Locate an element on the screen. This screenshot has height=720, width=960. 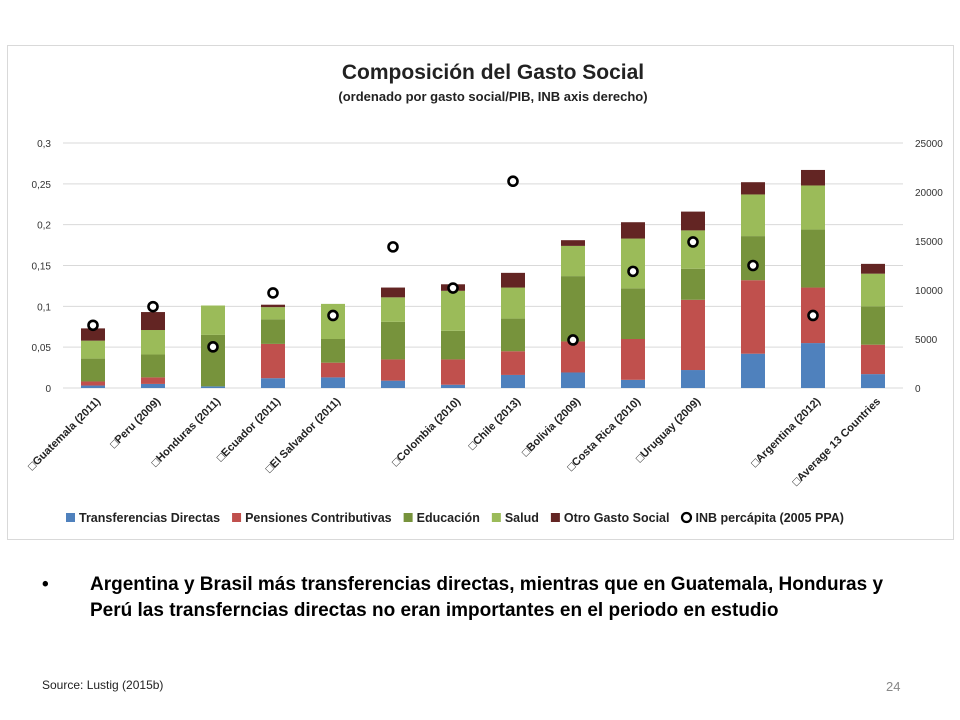
legend-label: Salud is located at coordinates (522, 518).